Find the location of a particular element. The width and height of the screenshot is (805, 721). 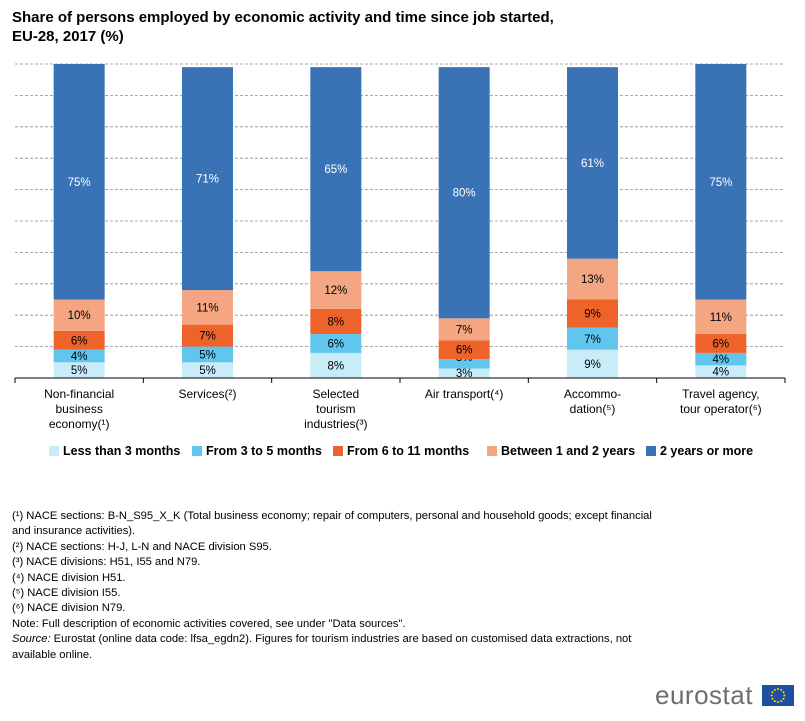

eurostat-logo-text: eurostat is located at coordinates (704, 695).